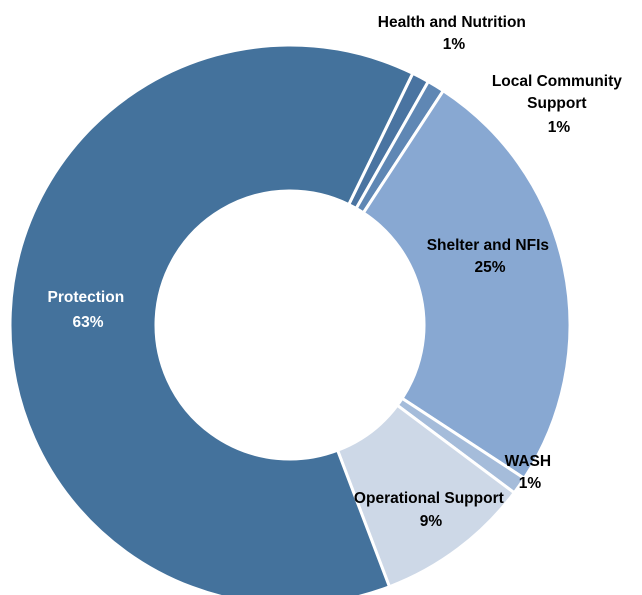  What do you see at coordinates (431, 510) in the screenshot?
I see `slice-label-operational-support: Operational Support 9%` at bounding box center [431, 510].